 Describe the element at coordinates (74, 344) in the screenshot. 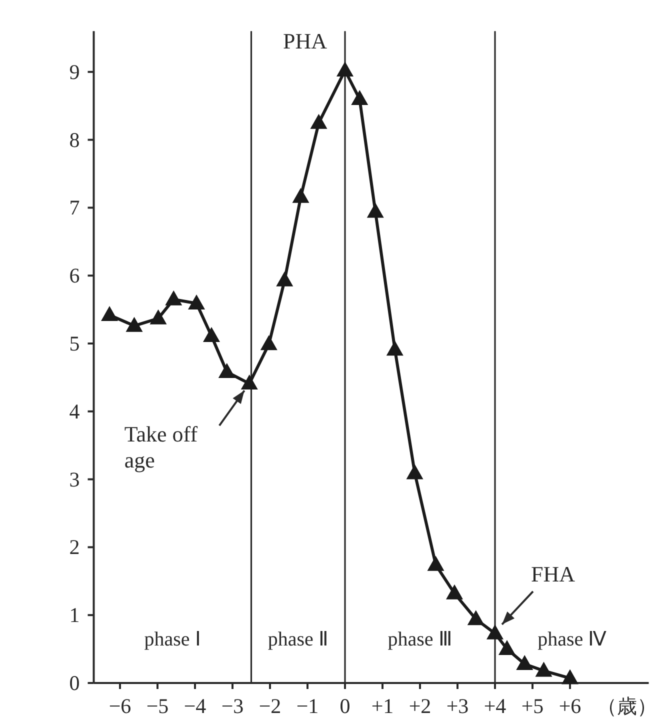

I see `y-tick-label: 5` at that location.